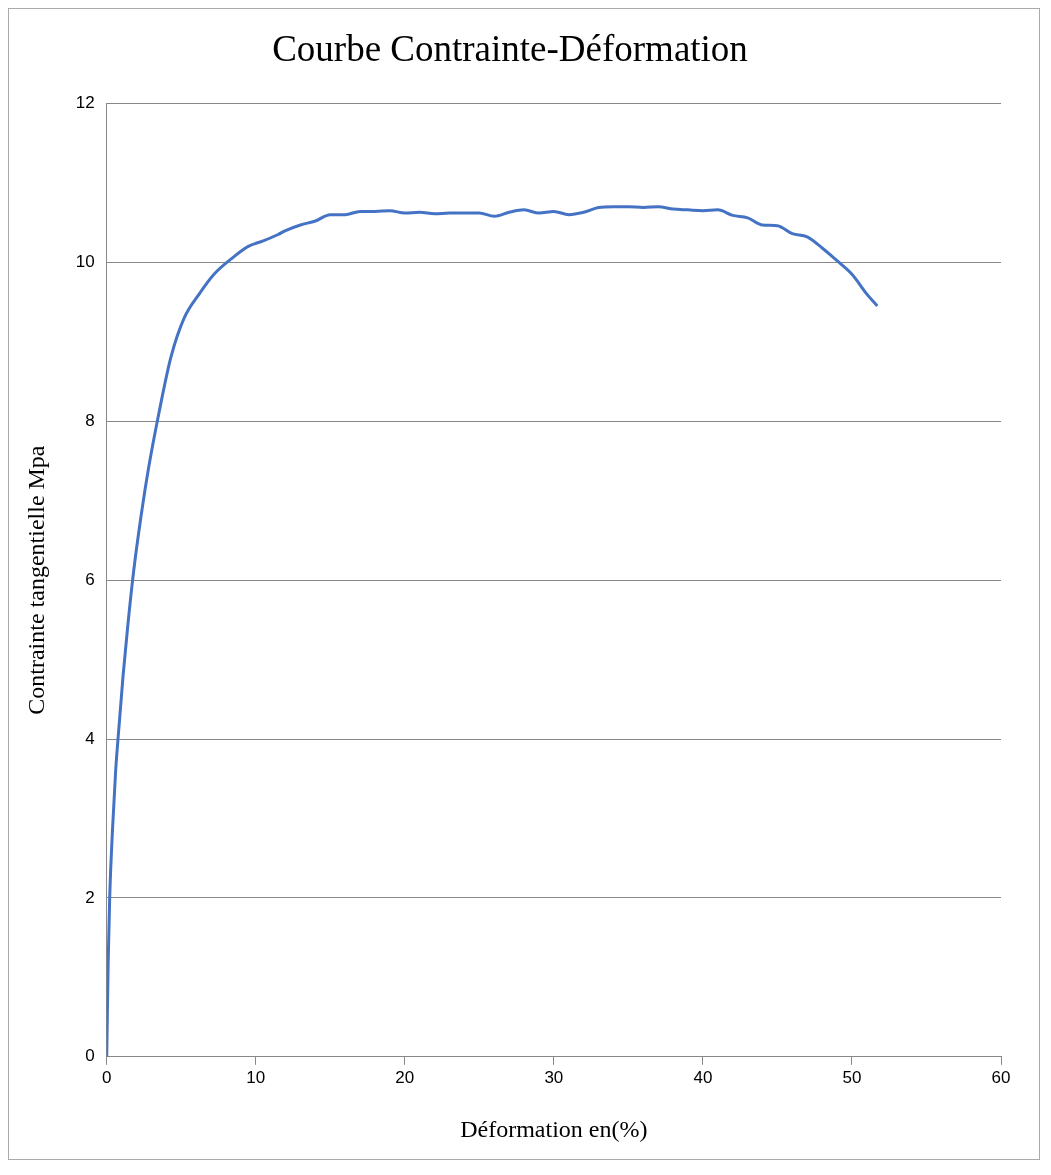 Image resolution: width=1051 pixels, height=1175 pixels. What do you see at coordinates (510, 48) in the screenshot?
I see `chart-title: Courbe Contrainte-Déformation` at bounding box center [510, 48].